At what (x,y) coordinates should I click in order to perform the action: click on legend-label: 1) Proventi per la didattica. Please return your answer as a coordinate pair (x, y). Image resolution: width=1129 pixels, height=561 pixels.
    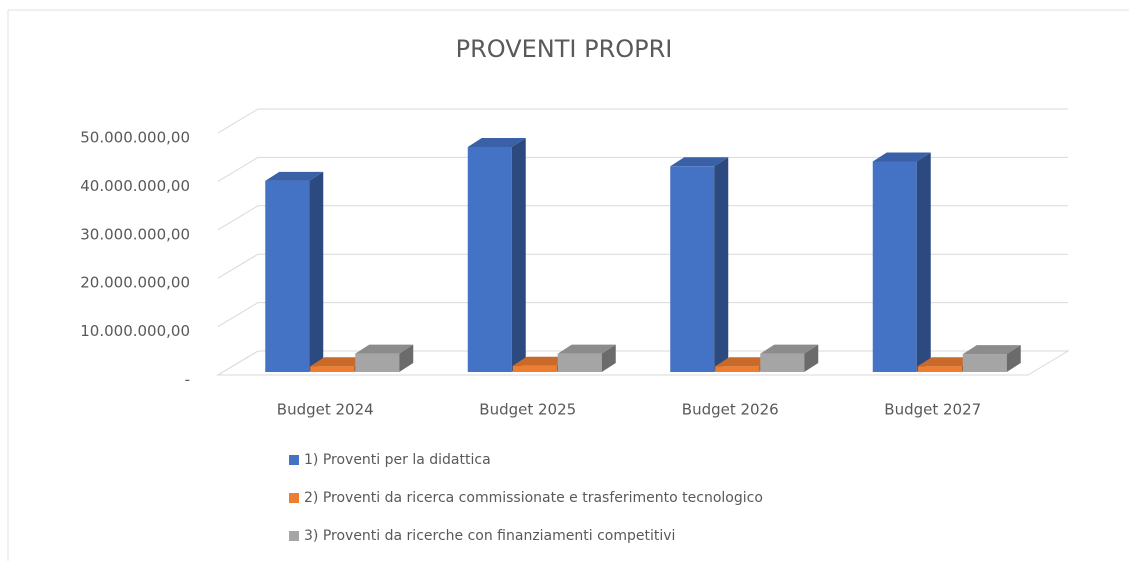
    Looking at the image, I should click on (397, 460).